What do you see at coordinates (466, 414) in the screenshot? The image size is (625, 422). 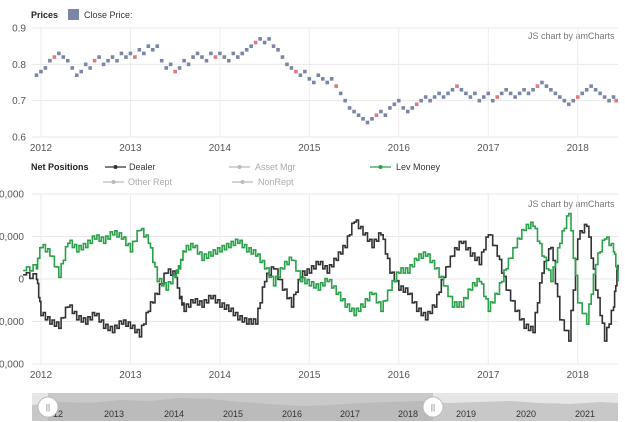 I see `scrollbar-year-label: 2019` at bounding box center [466, 414].